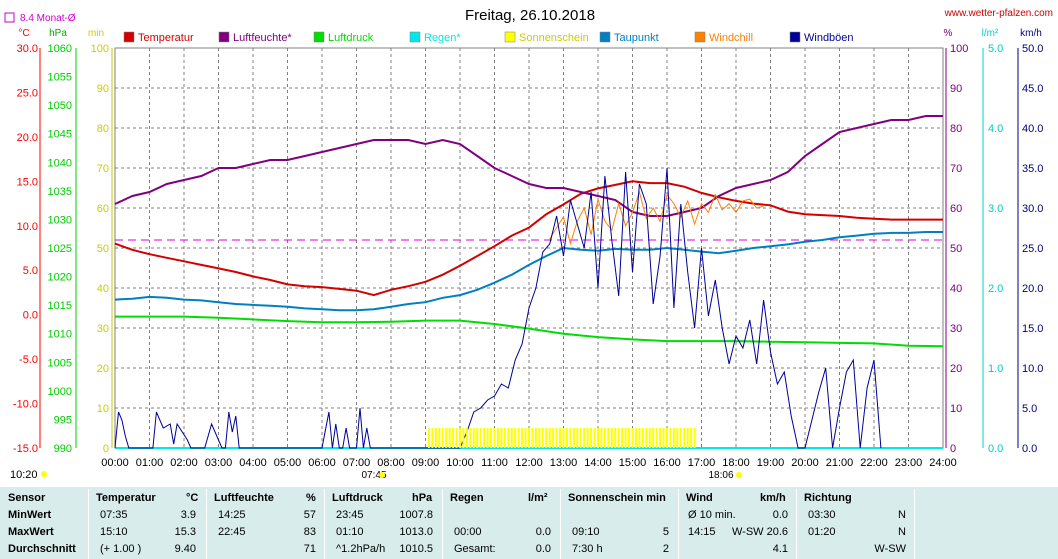 The width and height of the screenshot is (1058, 559). I want to click on pressure-tick-label: 1040, so click(60, 163).